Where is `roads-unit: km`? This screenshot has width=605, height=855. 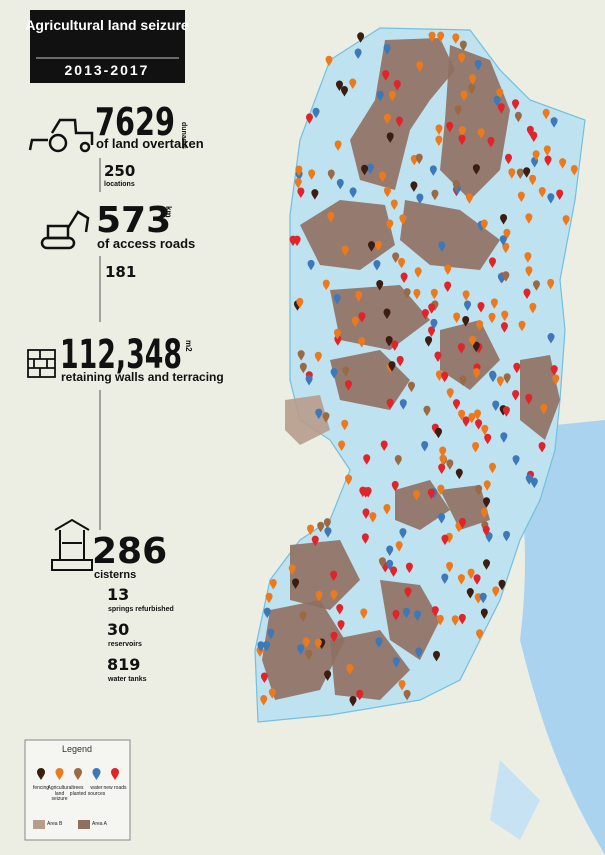
roads-unit: km is located at coordinates (168, 212).